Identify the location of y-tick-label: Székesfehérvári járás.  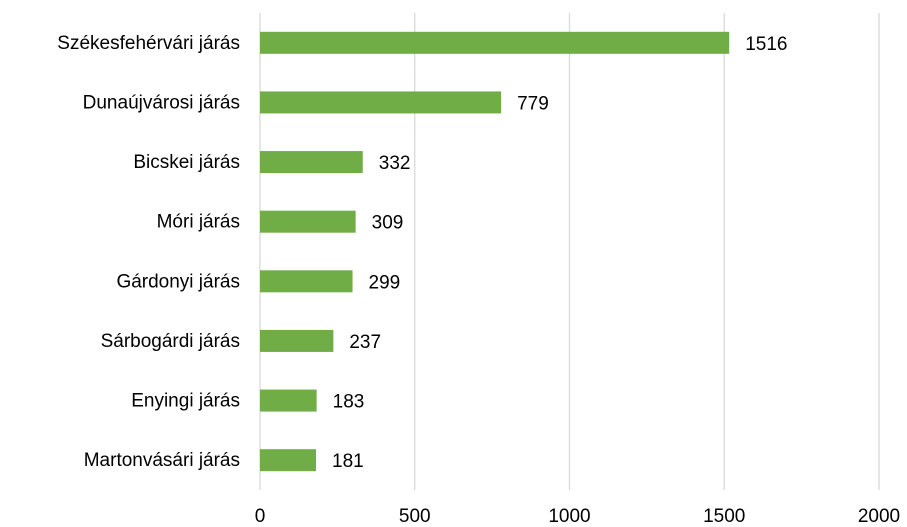
(148, 43).